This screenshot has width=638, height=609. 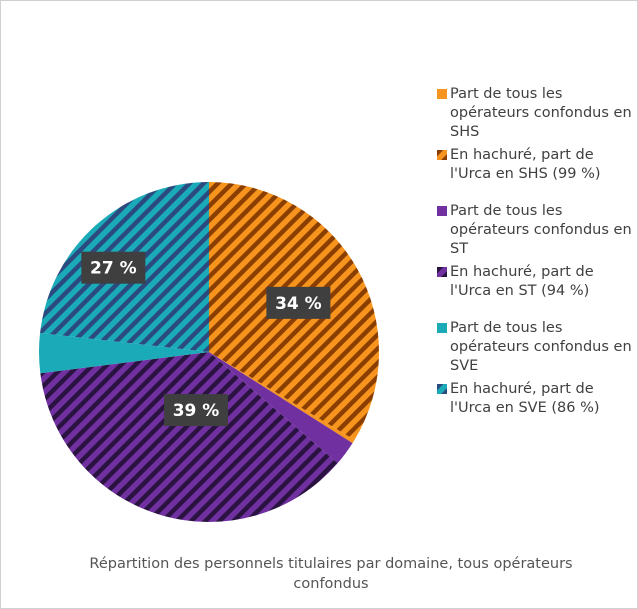 I want to click on legend-item: En hachuré, part de l'Urca en SHS (99 %), so click(x=535, y=165).